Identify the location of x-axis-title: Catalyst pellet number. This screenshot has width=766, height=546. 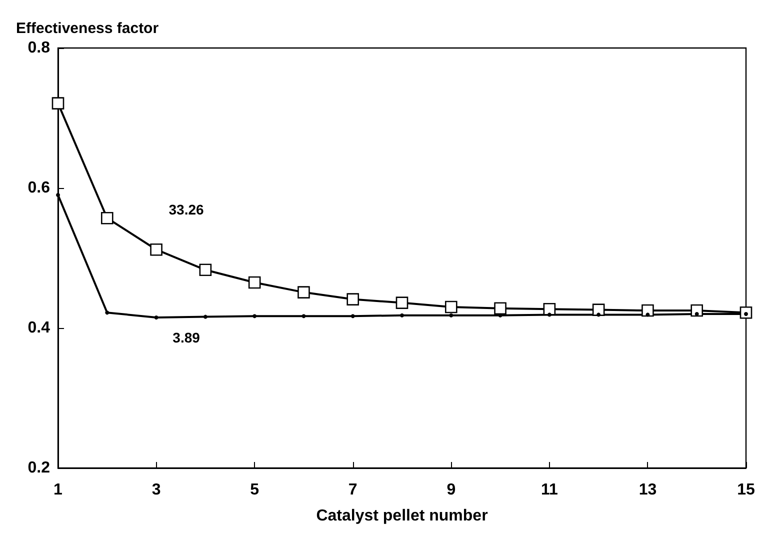
(402, 516).